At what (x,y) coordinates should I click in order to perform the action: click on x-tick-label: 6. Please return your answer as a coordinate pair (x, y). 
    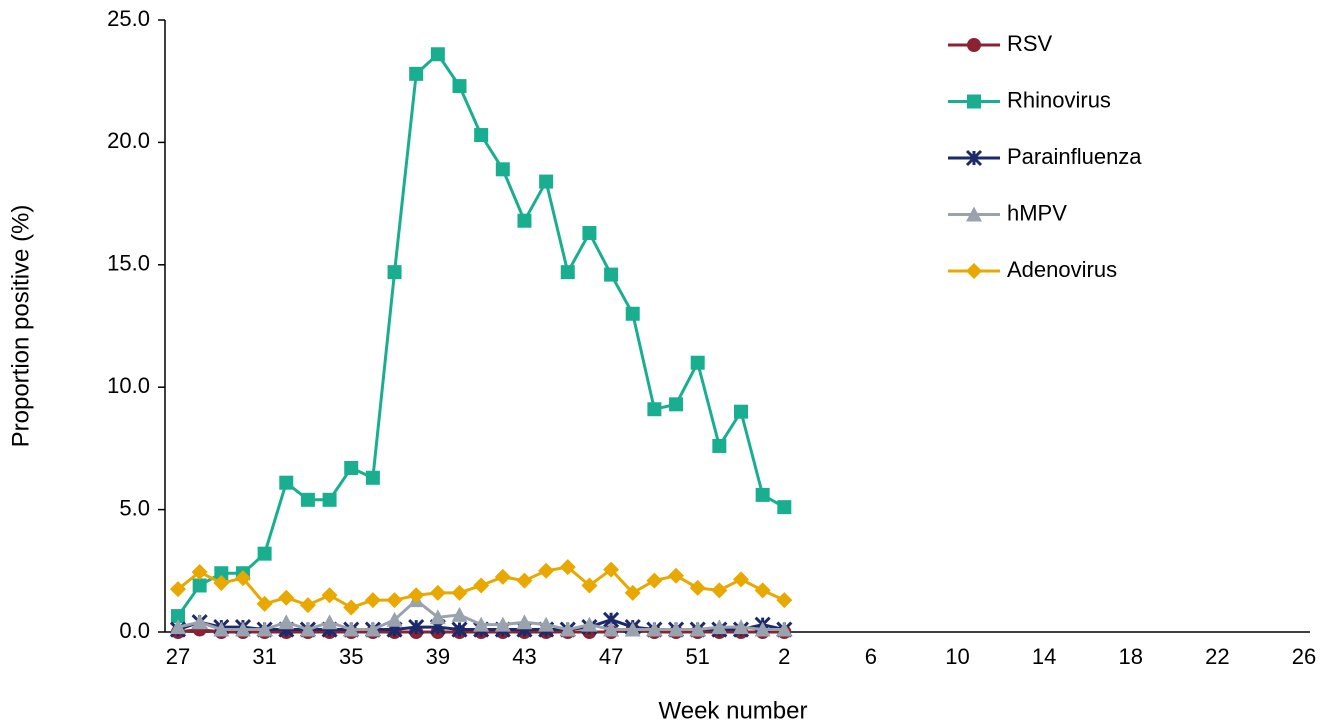
    Looking at the image, I should click on (871, 656).